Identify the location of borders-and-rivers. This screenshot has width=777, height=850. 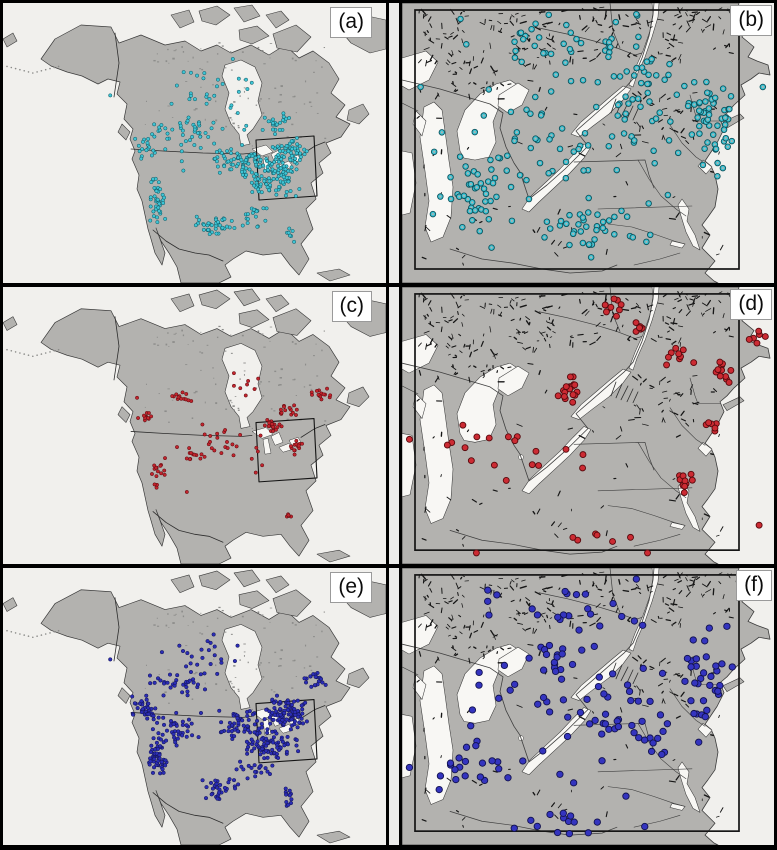
(561, 421).